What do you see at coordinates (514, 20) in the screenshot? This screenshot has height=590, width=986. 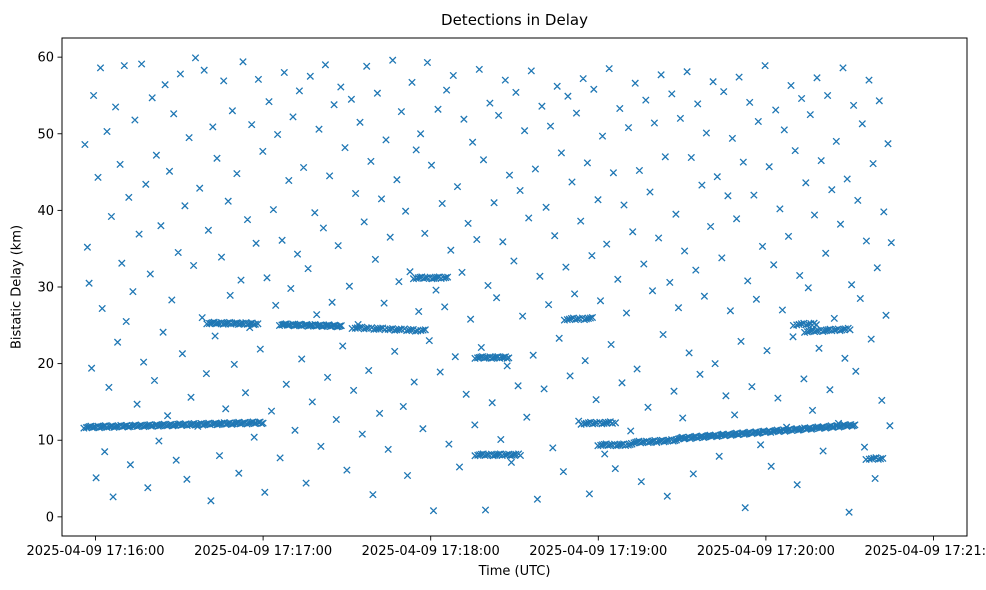 I see `chart-title: Detections in Delay` at bounding box center [514, 20].